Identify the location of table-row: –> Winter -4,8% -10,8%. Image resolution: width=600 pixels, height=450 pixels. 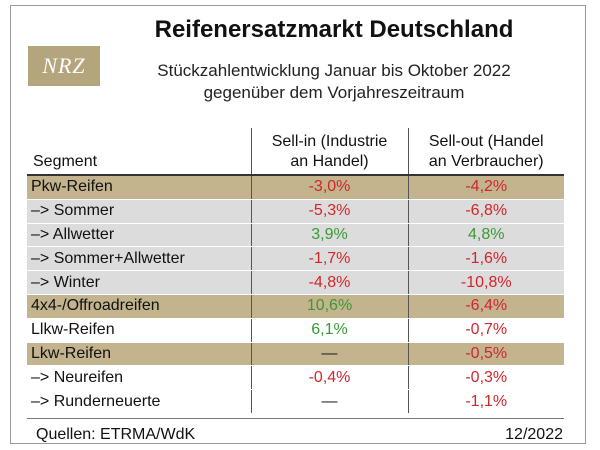
(295, 282).